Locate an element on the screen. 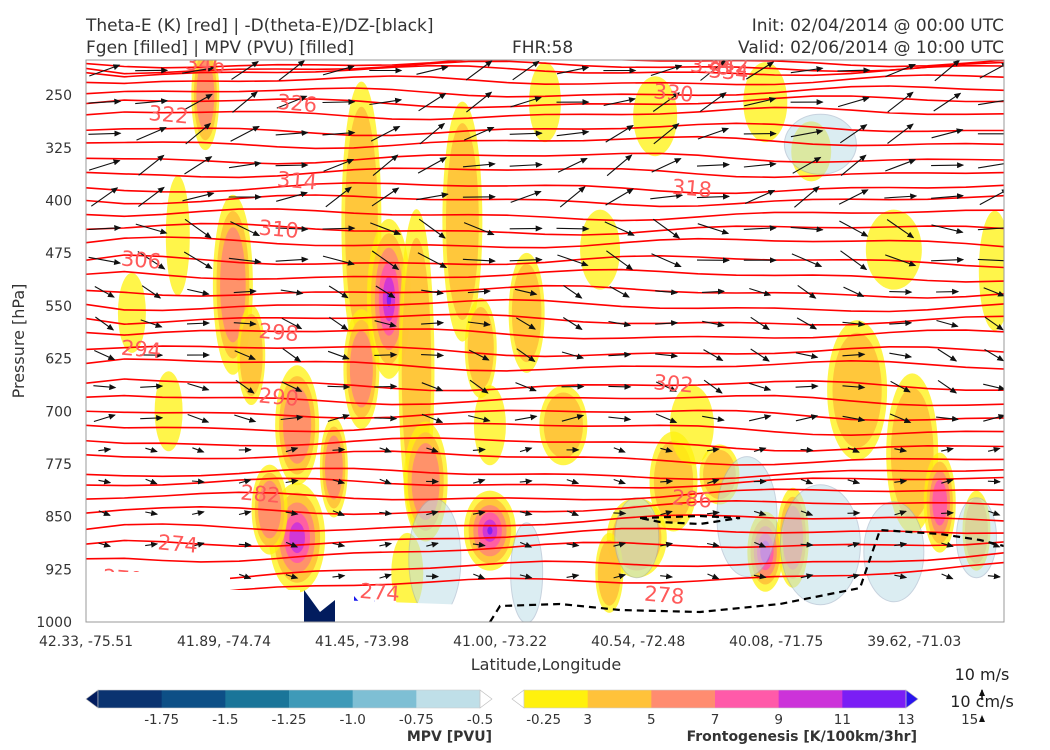 Image resolution: width=1050 pixels, height=750 pixels. y-tick-label: 700 is located at coordinates (58, 412).